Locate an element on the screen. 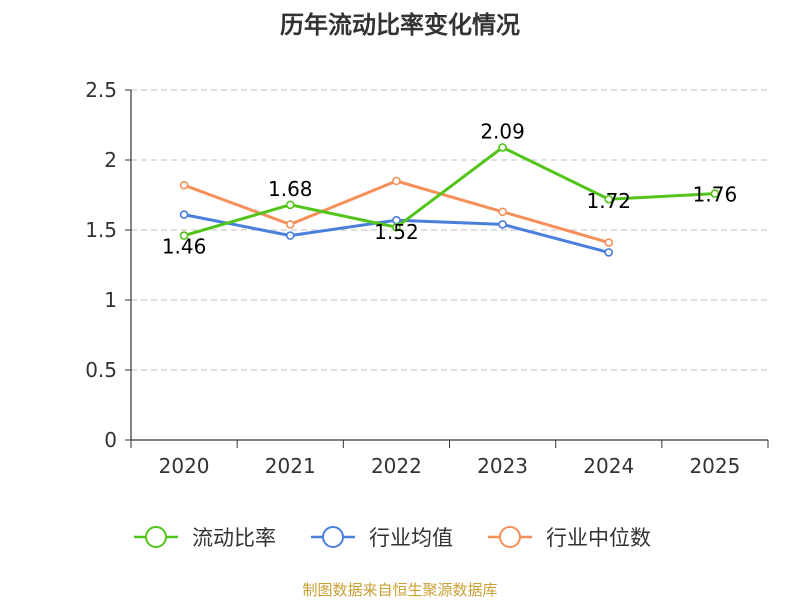 The width and height of the screenshot is (800, 600). legend-item-0: 流动比率 is located at coordinates (205, 538).